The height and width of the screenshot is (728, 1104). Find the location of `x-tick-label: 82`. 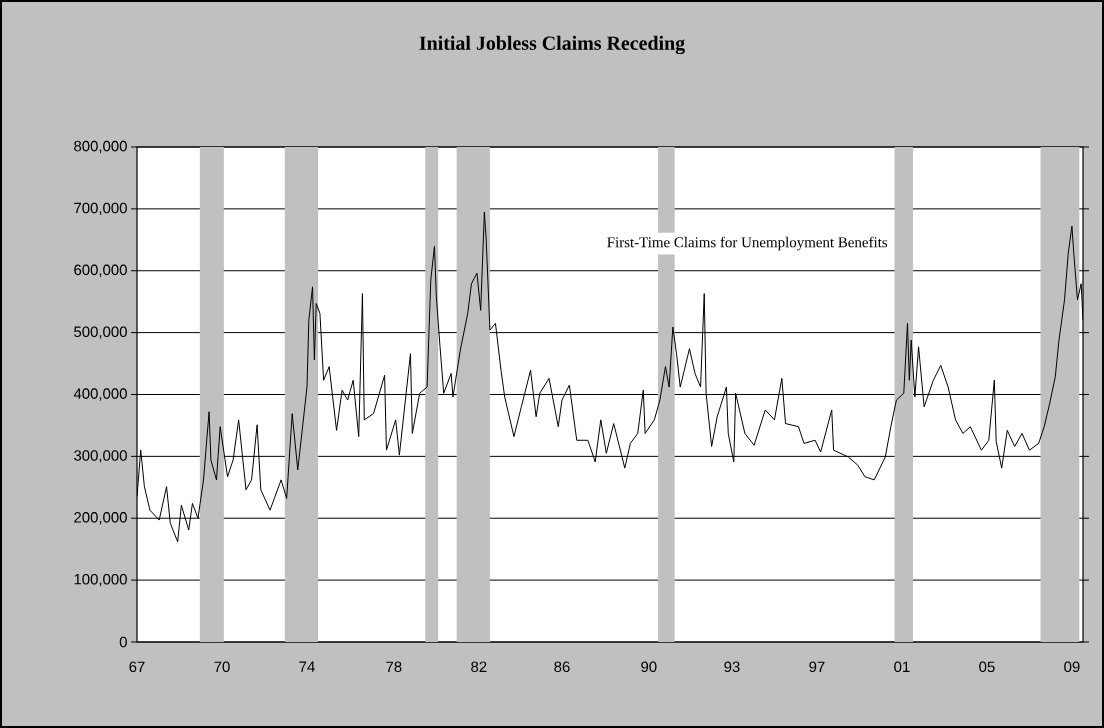

x-tick-label: 82 is located at coordinates (479, 667).